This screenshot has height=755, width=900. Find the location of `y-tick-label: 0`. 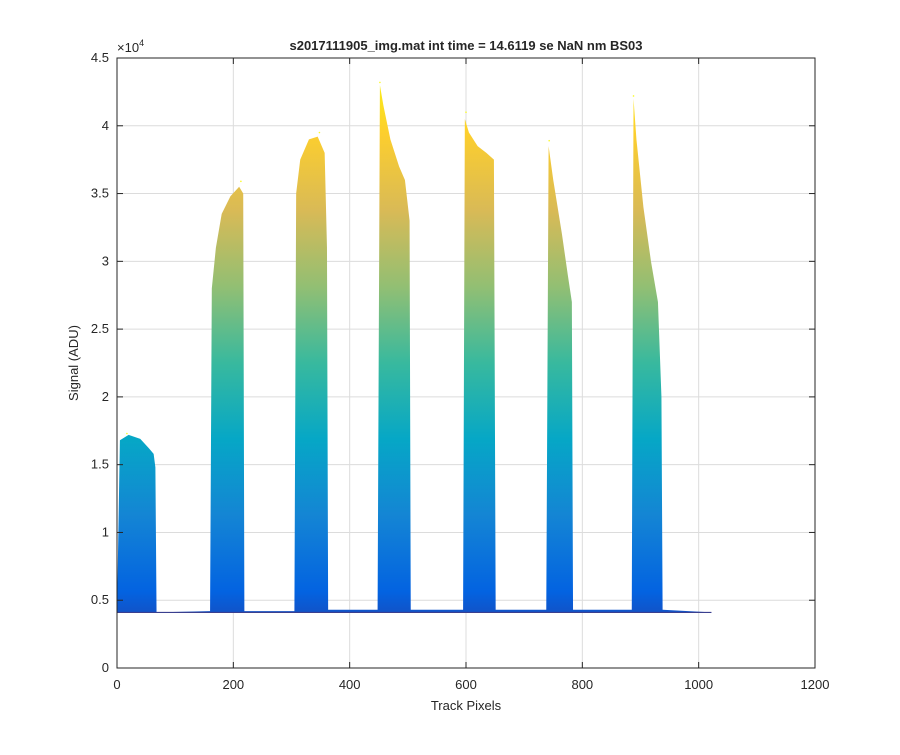

y-tick-label: 0 is located at coordinates (105, 667).